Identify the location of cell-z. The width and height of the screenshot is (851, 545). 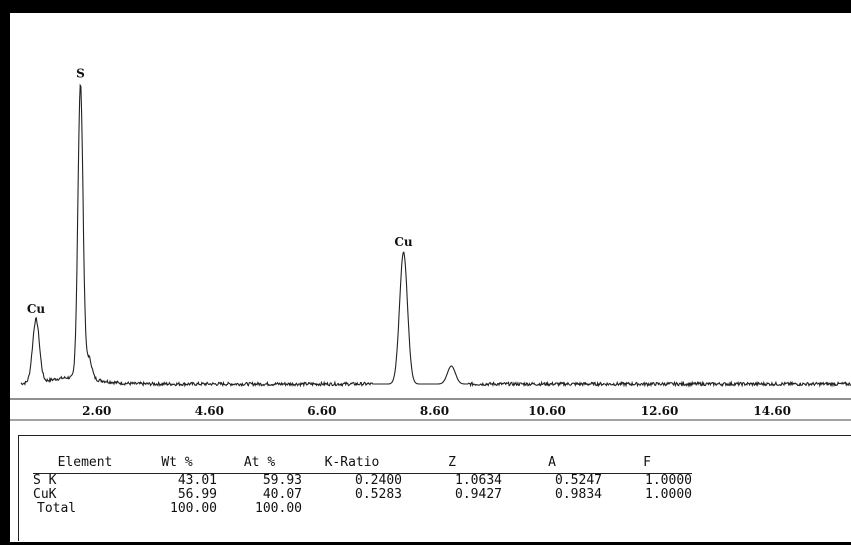
(452, 509).